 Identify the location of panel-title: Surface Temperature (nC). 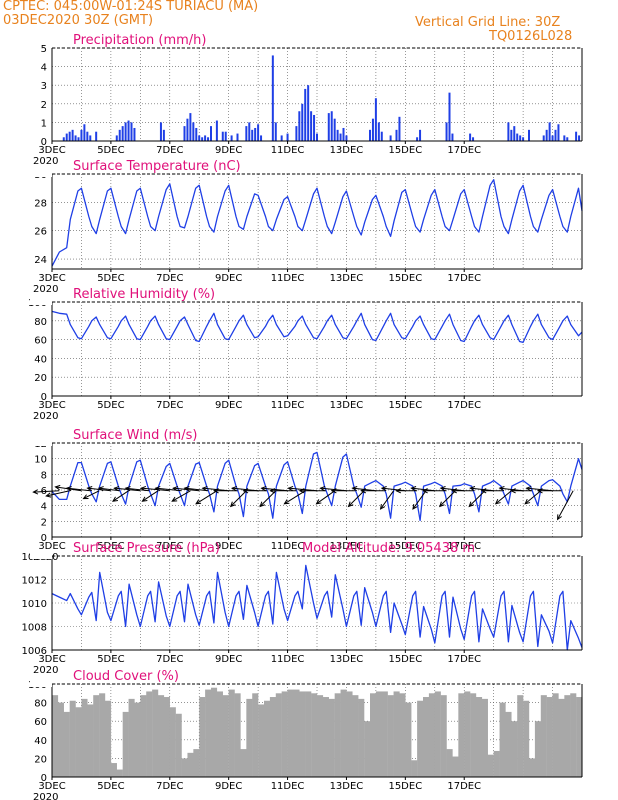
(157, 166).